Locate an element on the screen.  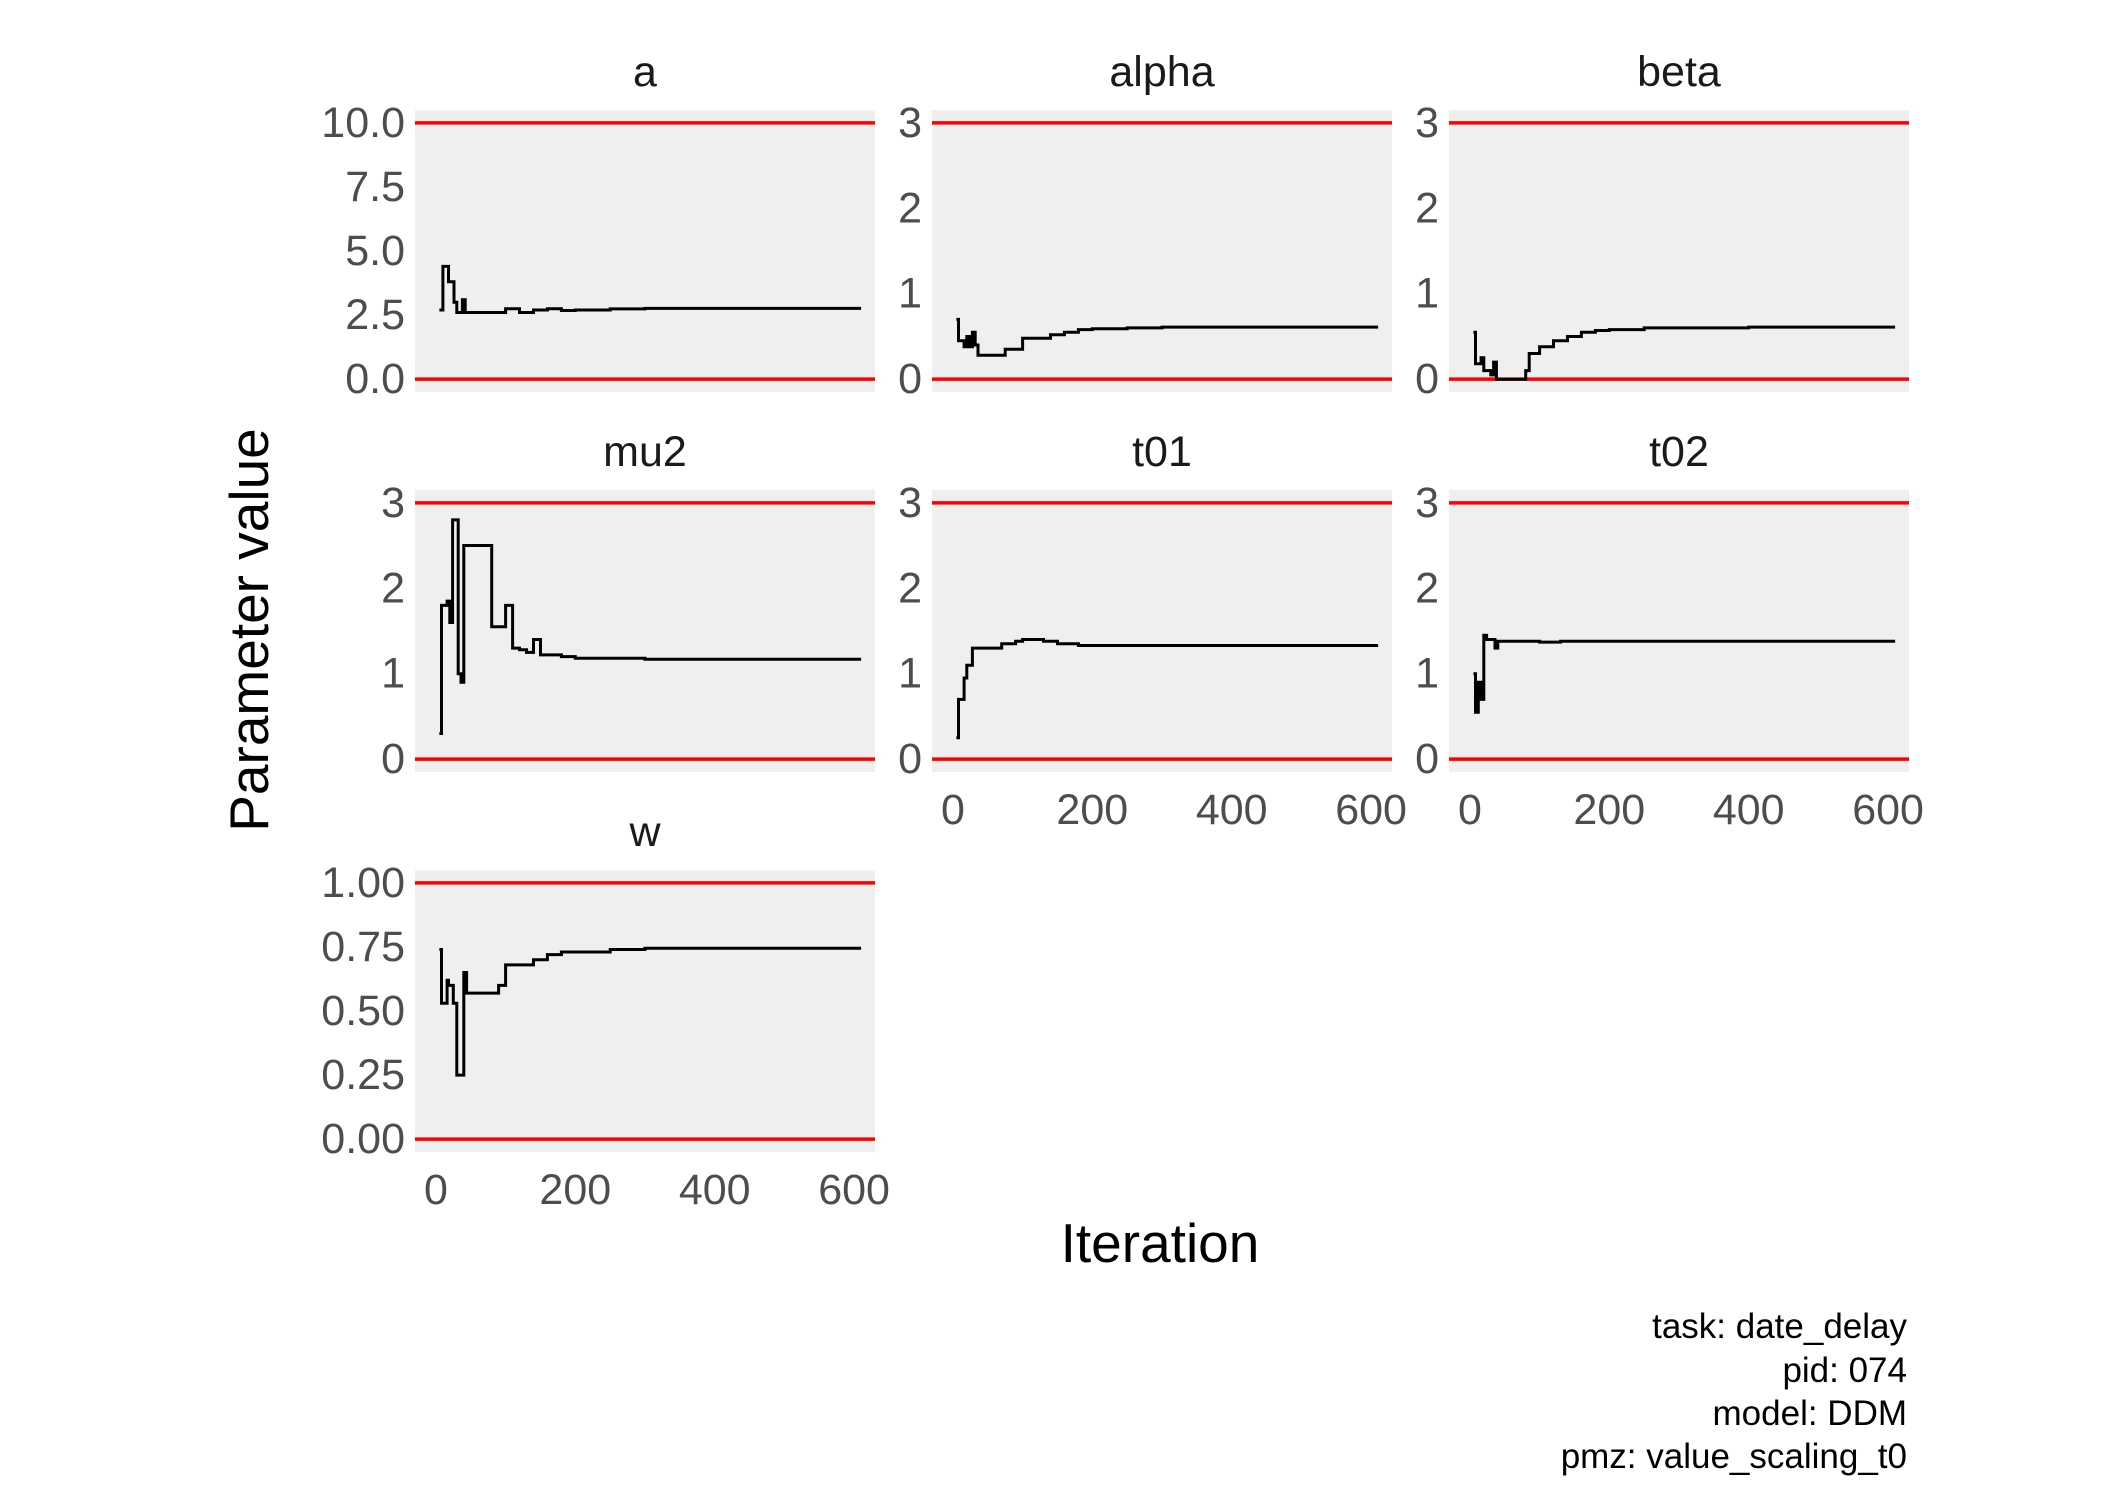
caption-line-model: model: DDM is located at coordinates (1810, 1413).